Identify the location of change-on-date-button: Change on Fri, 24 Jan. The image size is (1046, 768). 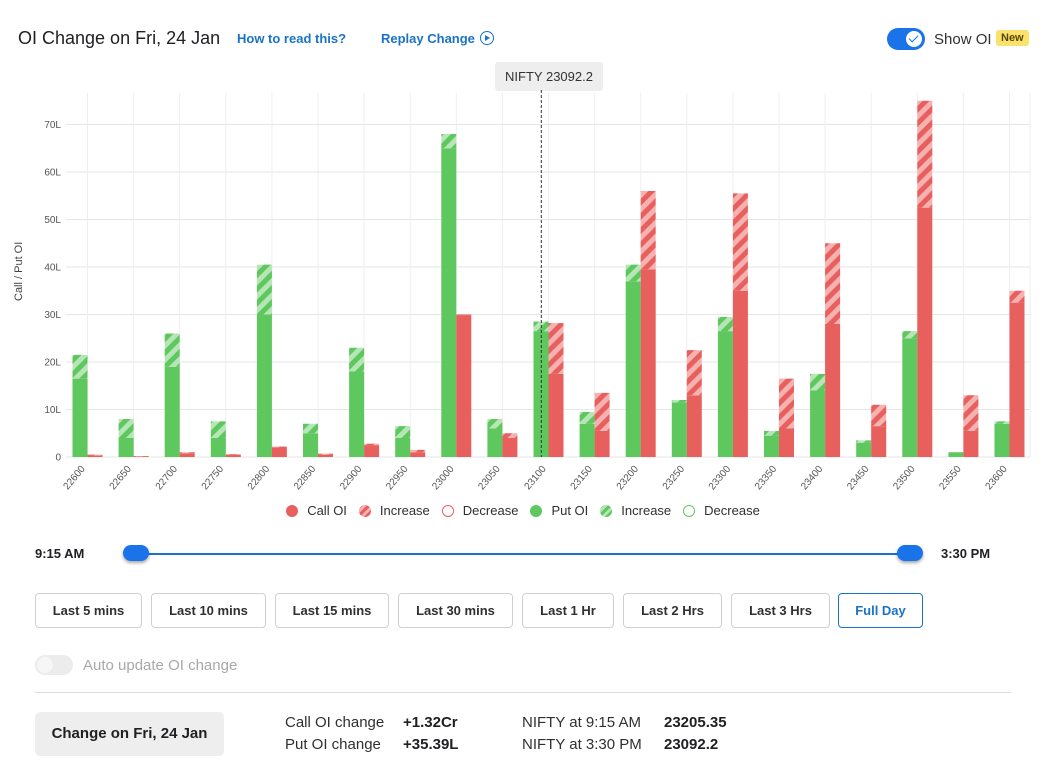
(129, 734).